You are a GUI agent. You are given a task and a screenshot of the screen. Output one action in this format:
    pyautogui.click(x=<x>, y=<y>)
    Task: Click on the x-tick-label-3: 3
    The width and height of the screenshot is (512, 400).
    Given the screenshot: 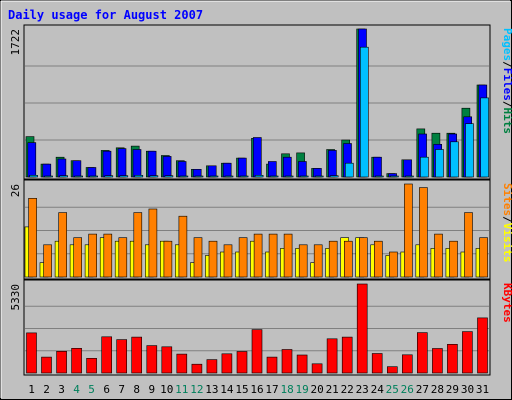 What is the action you would take?
    pyautogui.click(x=61, y=389)
    